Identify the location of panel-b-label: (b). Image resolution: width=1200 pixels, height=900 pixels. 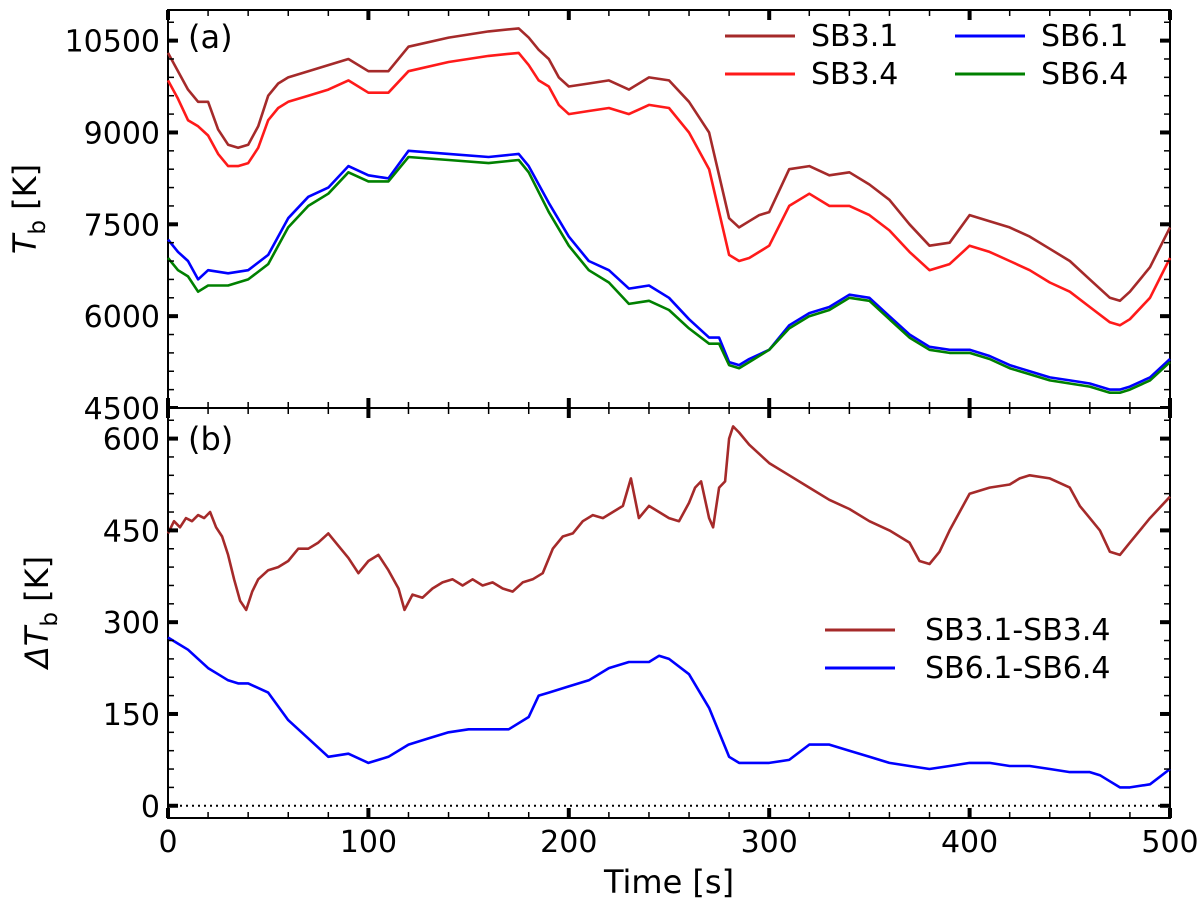
(210, 439).